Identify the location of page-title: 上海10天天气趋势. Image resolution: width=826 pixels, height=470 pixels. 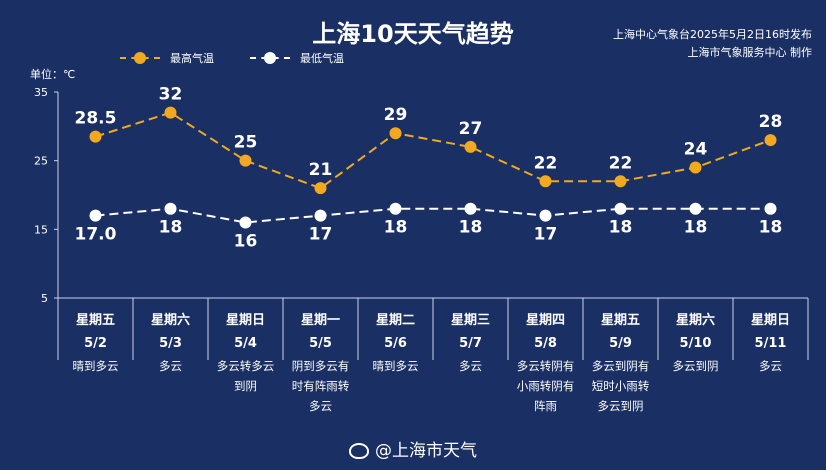
(413, 34).